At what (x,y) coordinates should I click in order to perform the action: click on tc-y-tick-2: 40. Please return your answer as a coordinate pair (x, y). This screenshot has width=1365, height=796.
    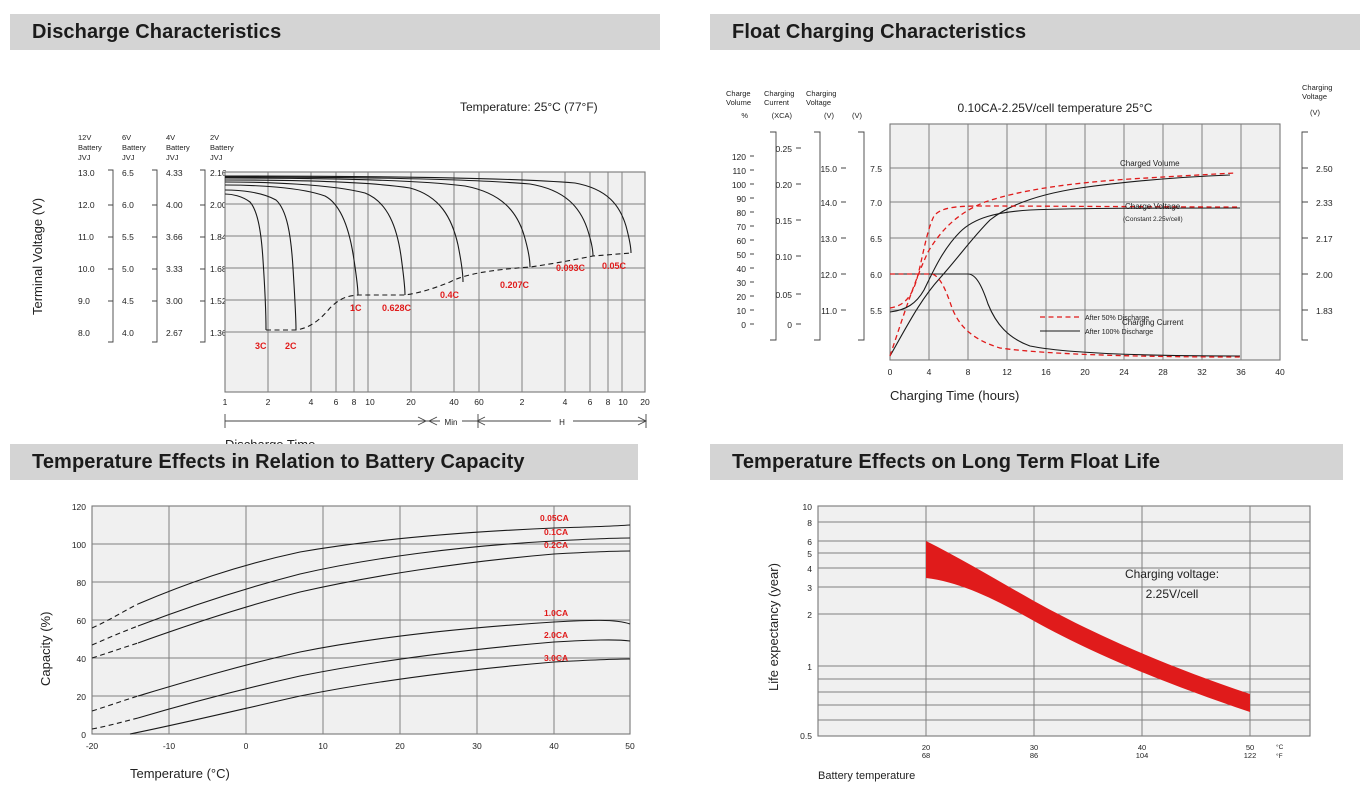
    Looking at the image, I should click on (82, 659).